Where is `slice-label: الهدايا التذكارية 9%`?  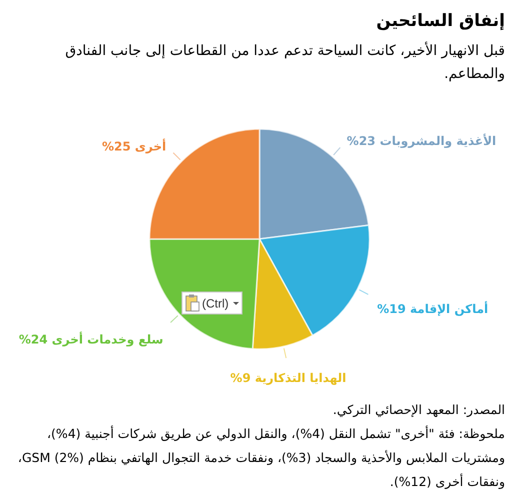 slice-label: الهدايا التذكارية 9% is located at coordinates (288, 377).